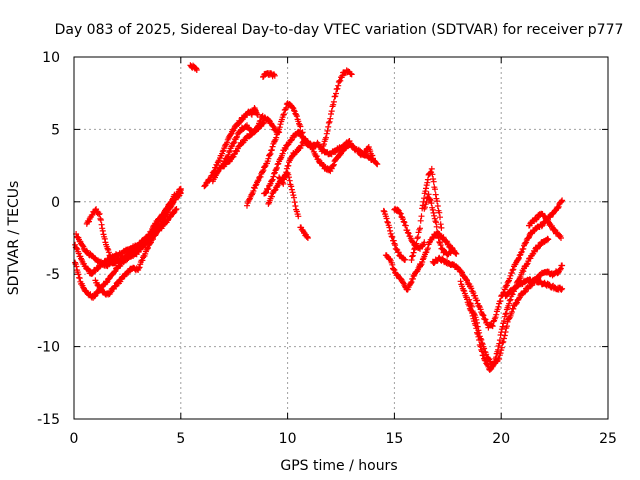  Describe the element at coordinates (48, 420) in the screenshot. I see `y-tick-label: -15` at that location.